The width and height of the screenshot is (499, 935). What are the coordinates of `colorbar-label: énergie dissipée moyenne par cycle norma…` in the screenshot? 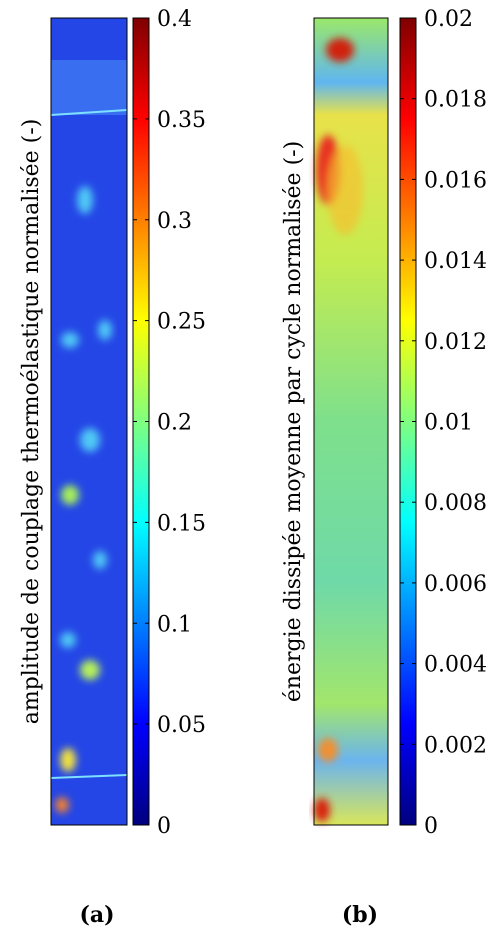 It's located at (293, 421).